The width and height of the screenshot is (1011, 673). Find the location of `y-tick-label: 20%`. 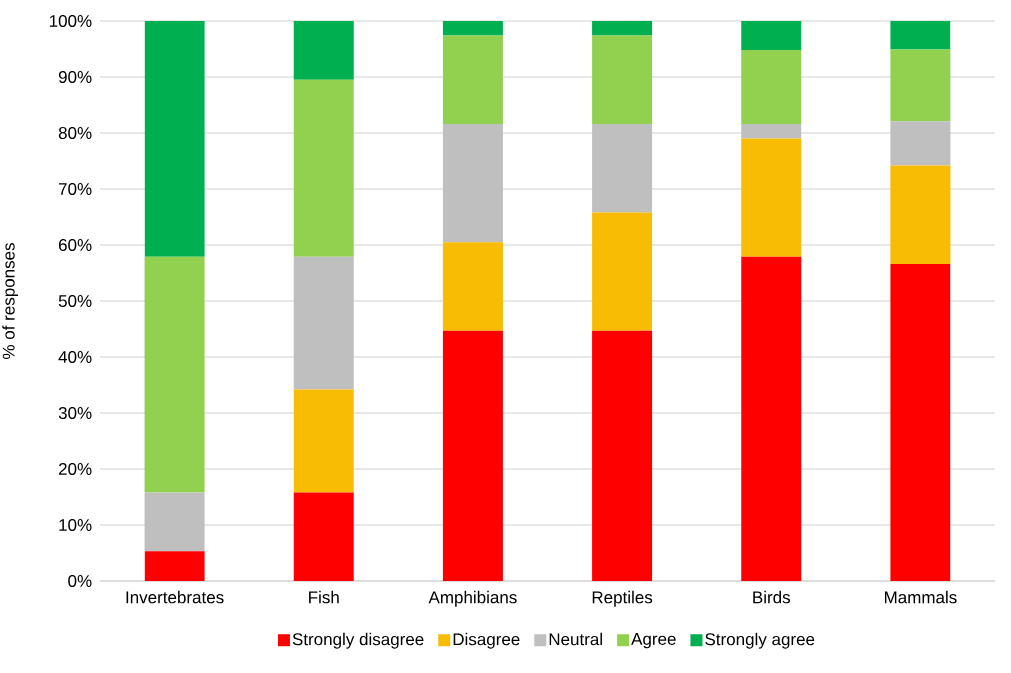

y-tick-label: 20% is located at coordinates (75, 469).